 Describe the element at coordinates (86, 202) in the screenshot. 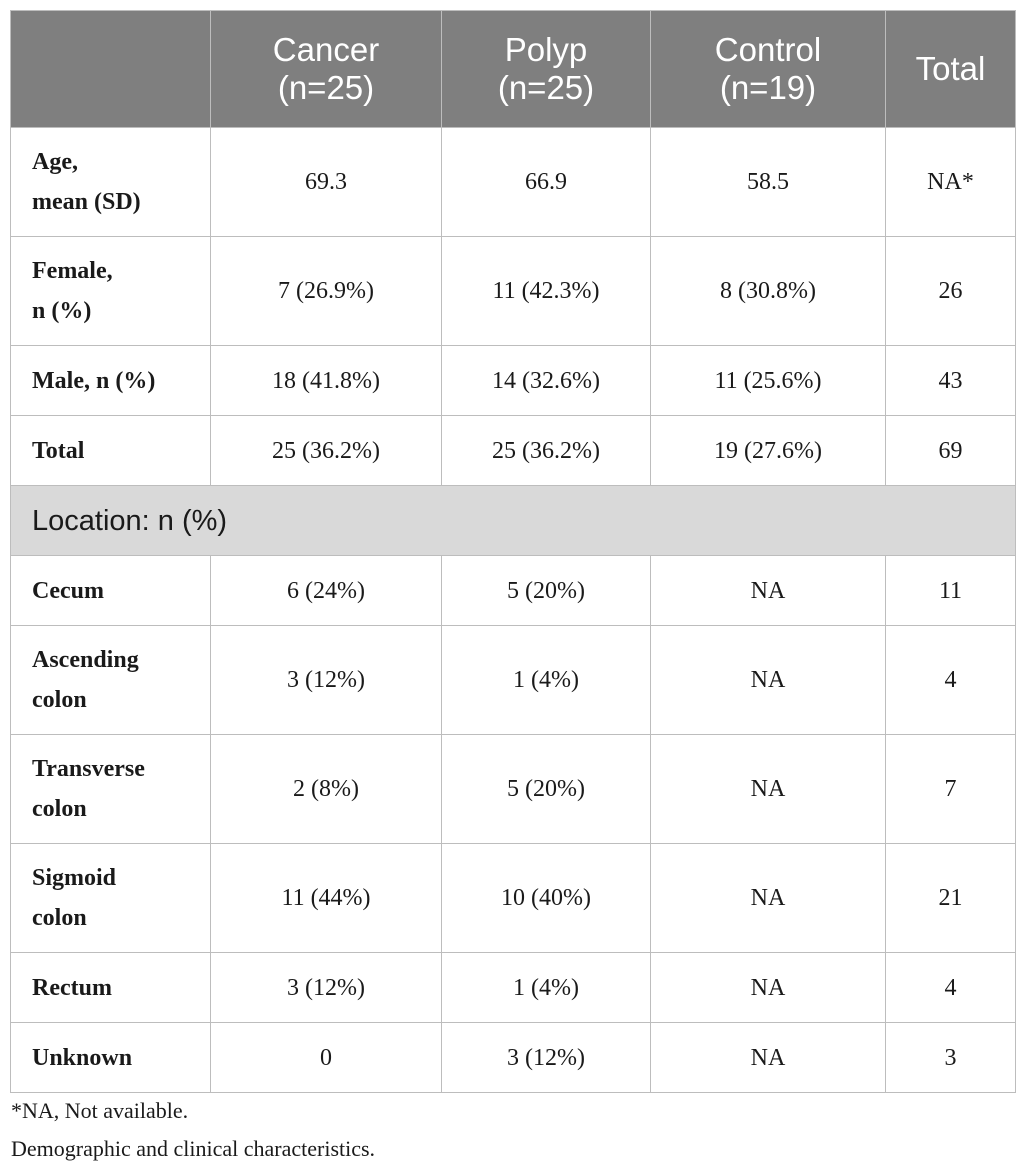

I see `row-label-line2: mean (SD)` at that location.